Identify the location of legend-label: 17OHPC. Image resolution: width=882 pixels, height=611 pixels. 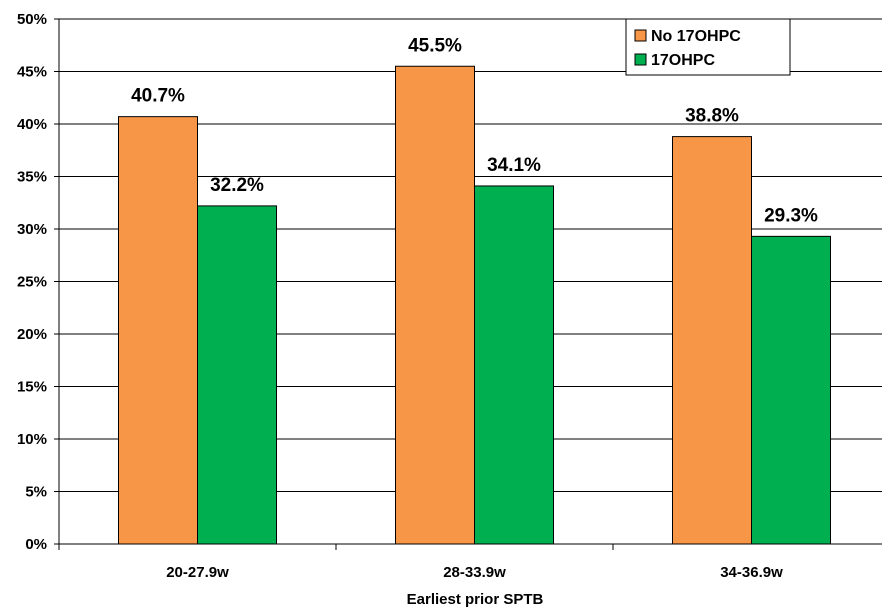
(683, 60).